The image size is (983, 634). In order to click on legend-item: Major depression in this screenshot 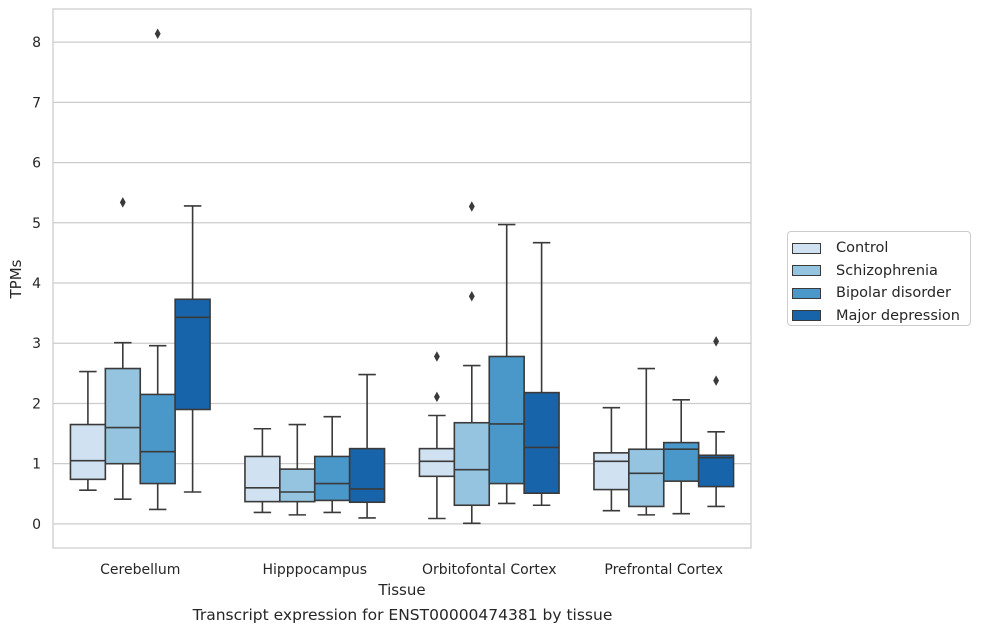, I will do `click(881, 316)`.